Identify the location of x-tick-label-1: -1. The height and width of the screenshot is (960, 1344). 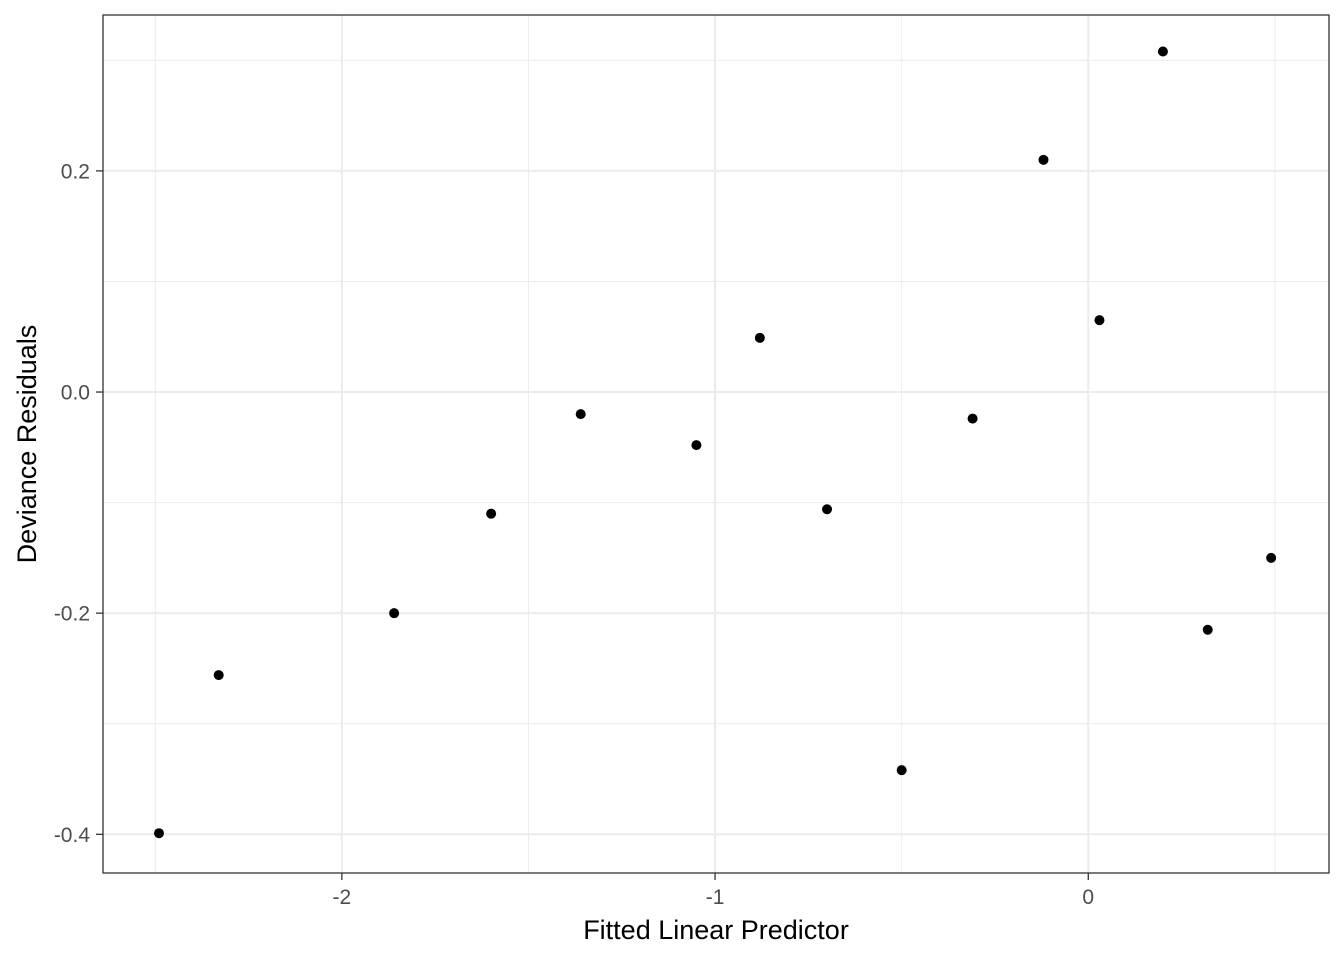
(715, 897).